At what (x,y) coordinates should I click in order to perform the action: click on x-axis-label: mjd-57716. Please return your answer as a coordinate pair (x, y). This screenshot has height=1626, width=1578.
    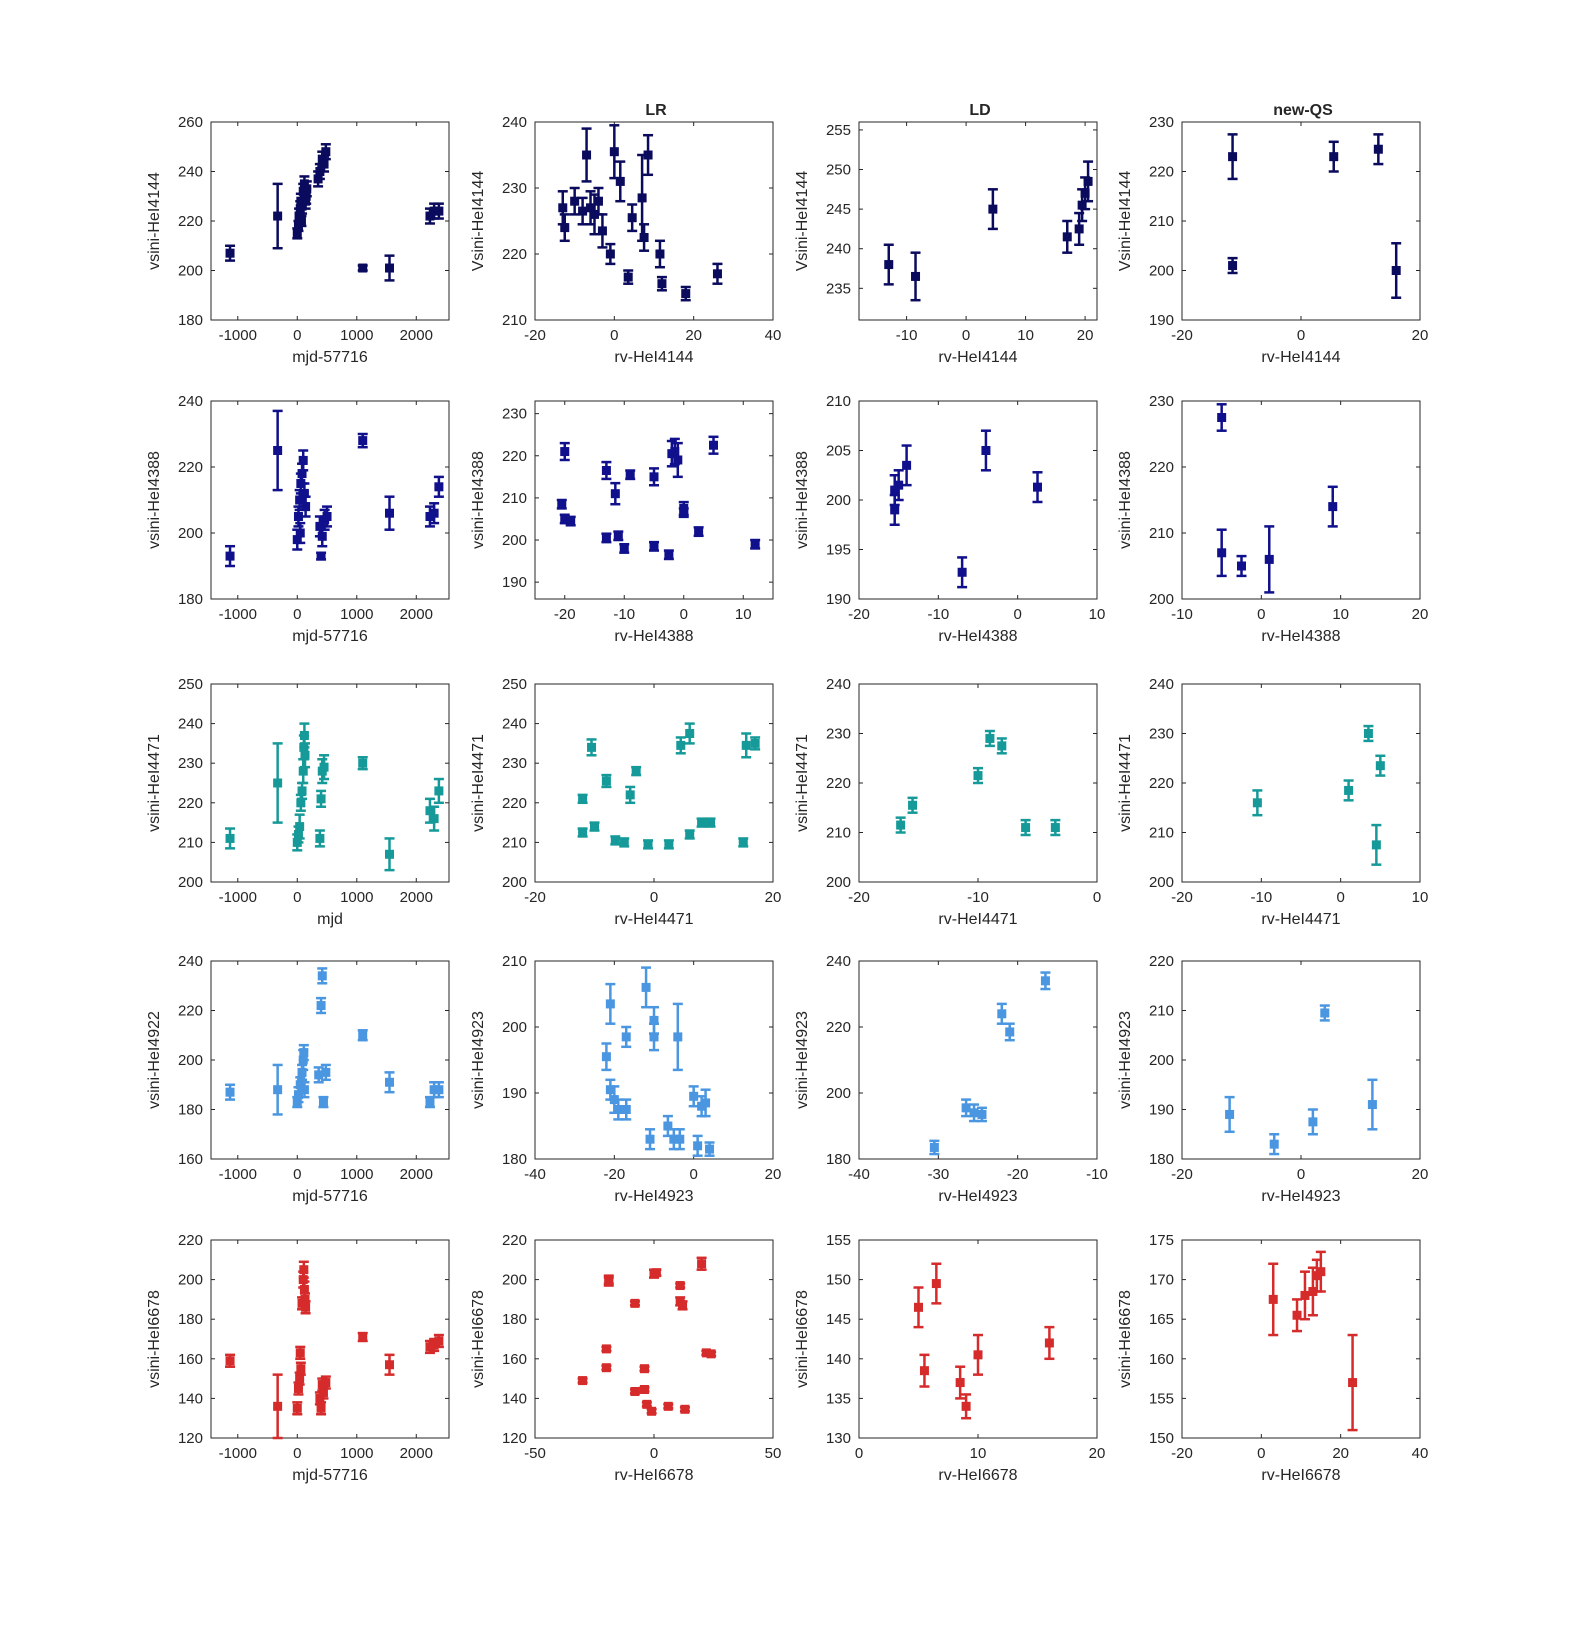
    Looking at the image, I should click on (330, 636).